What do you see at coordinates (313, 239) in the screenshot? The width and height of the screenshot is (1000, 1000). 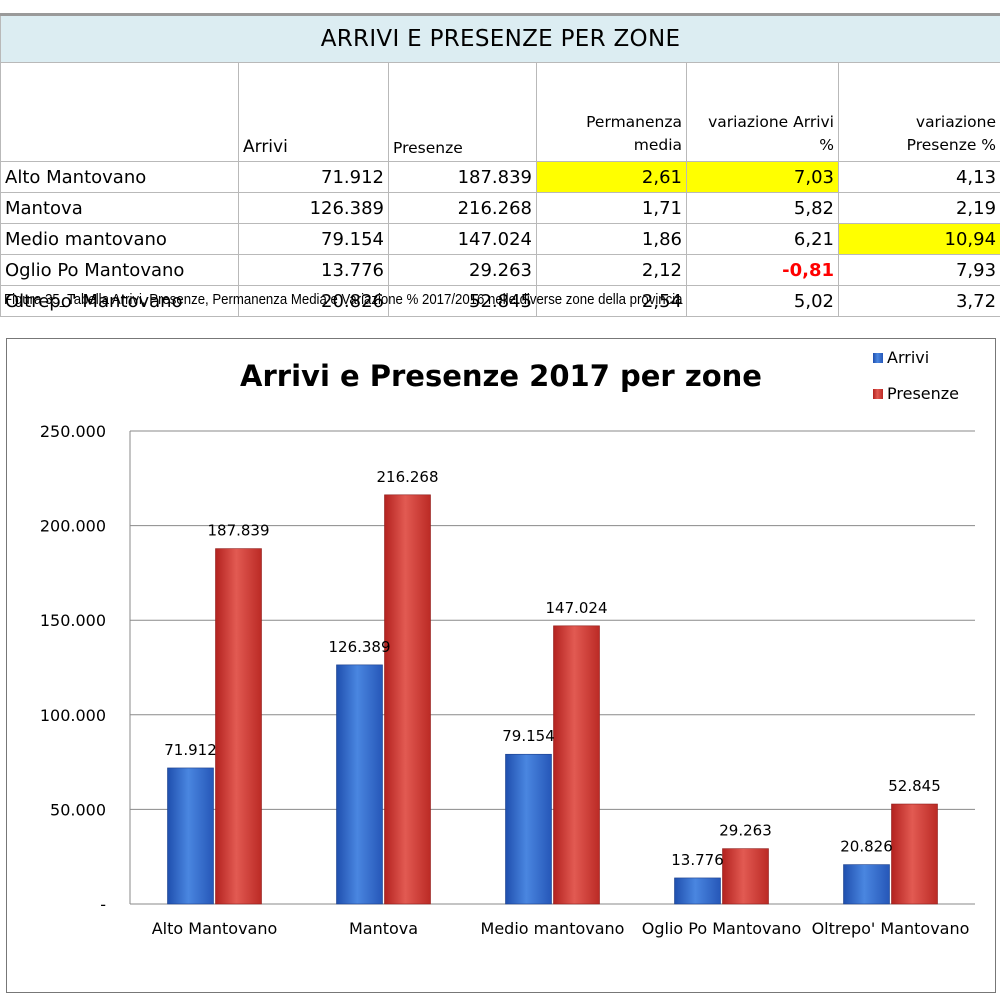 I see `arrivi-cell: 79.154` at bounding box center [313, 239].